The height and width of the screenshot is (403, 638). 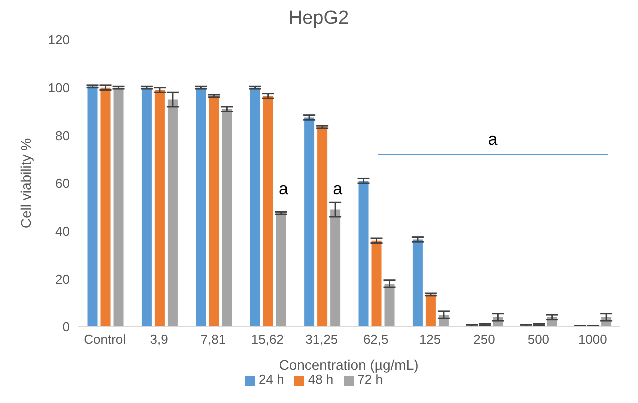 What do you see at coordinates (59, 40) in the screenshot?
I see `y-tick-label: 120` at bounding box center [59, 40].